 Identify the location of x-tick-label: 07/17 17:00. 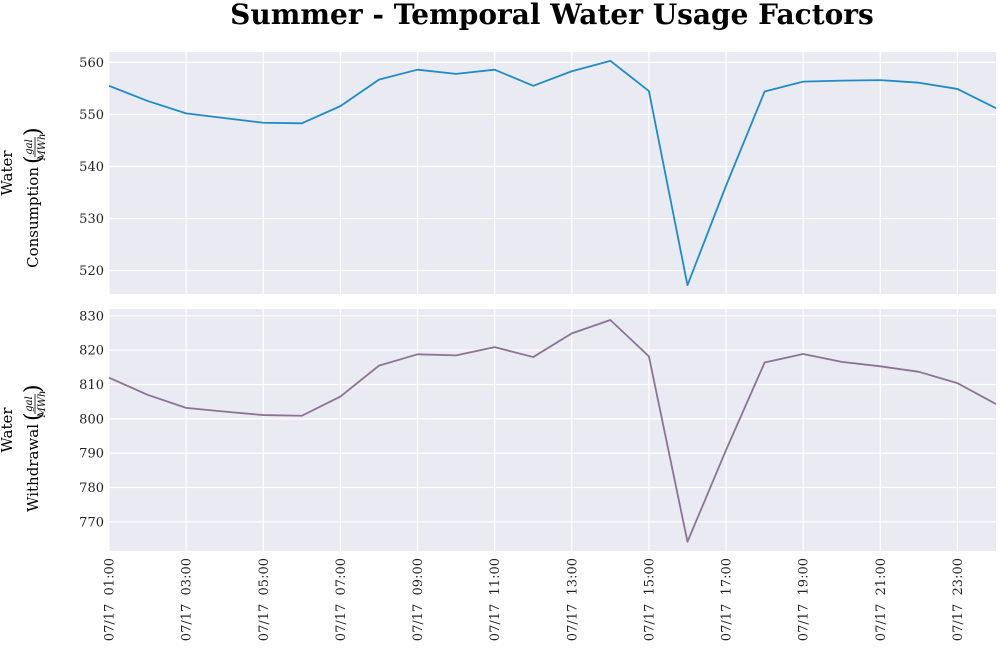
(727, 599).